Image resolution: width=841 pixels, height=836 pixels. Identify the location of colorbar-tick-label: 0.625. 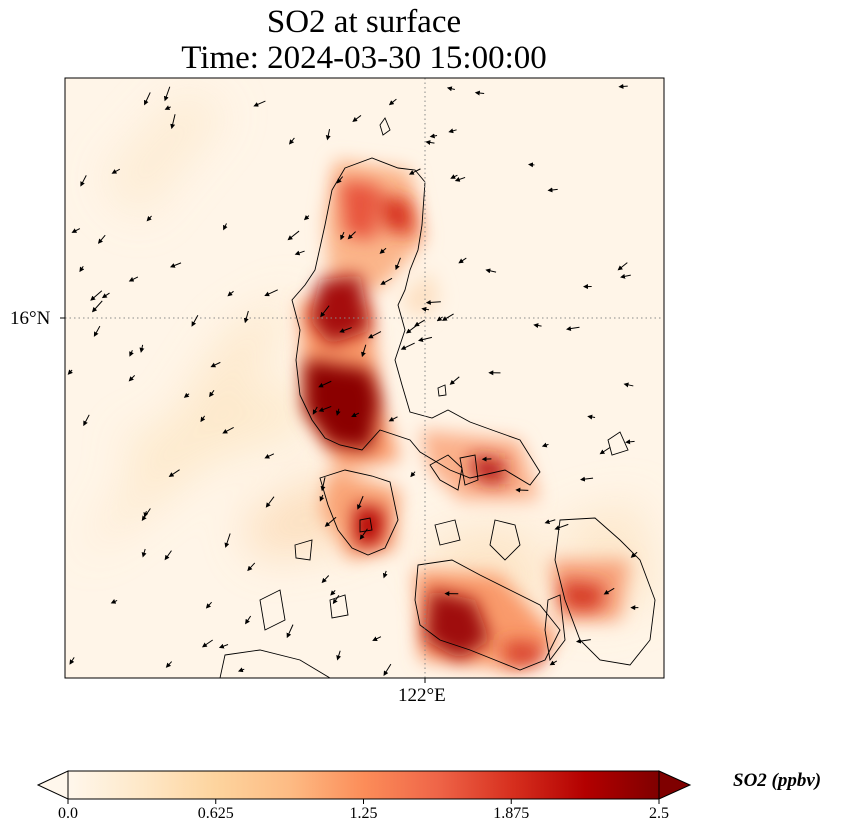
(215, 813).